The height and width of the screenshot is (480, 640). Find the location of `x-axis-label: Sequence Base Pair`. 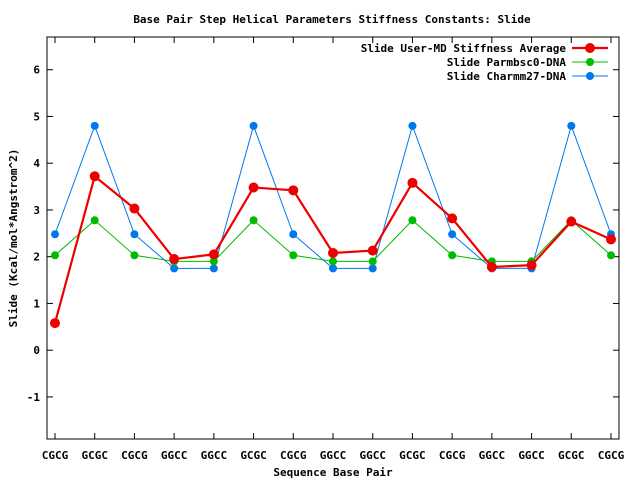

x-axis-label: Sequence Base Pair is located at coordinates (333, 472).